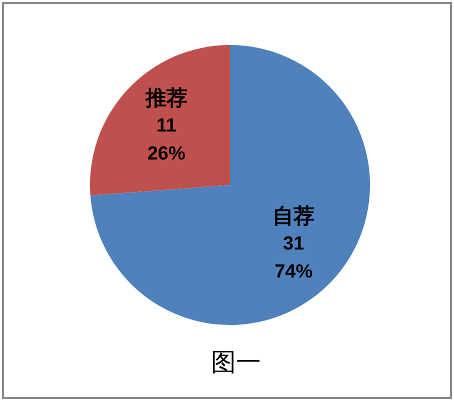 The width and height of the screenshot is (454, 401). Describe the element at coordinates (293, 216) in the screenshot. I see `slice-label: 自荐` at that location.